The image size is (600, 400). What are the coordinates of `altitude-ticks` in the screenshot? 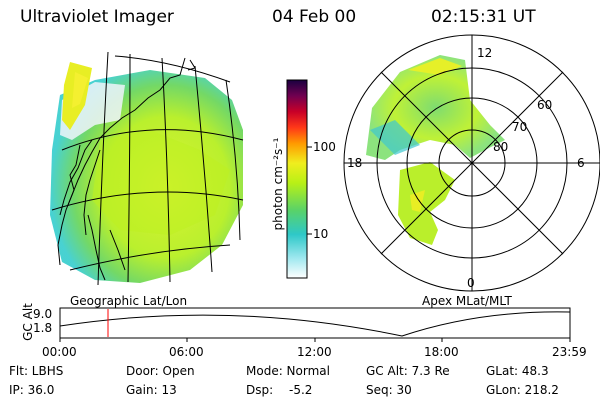 It's located at (315, 340).